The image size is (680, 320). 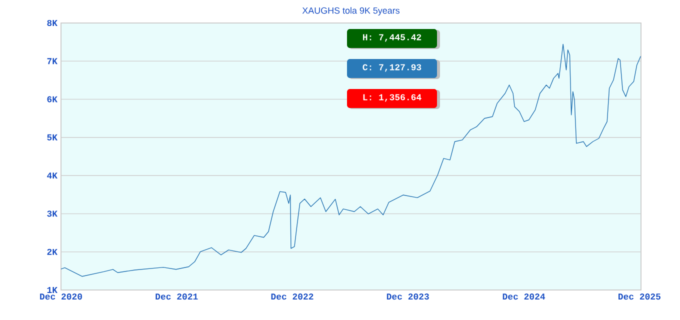 I want to click on y-tick-label: 6K, so click(x=52, y=99).